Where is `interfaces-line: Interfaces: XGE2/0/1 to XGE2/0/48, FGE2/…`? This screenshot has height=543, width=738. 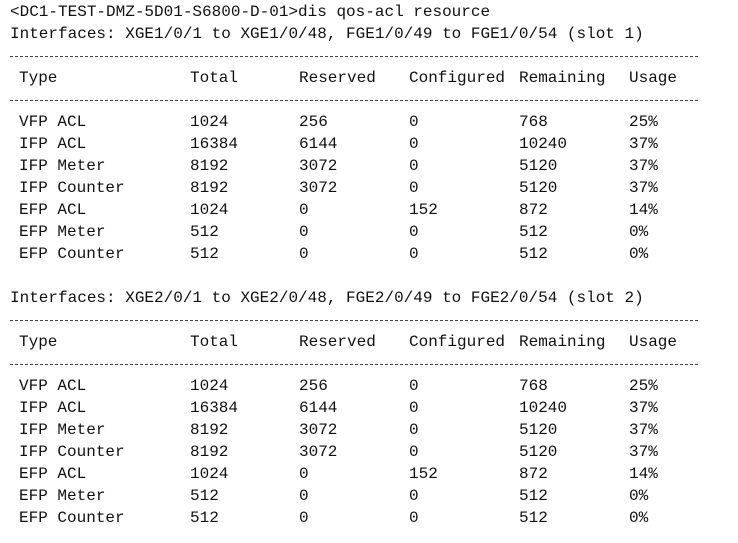 interfaces-line: Interfaces: XGE2/0/1 to XGE2/0/48, FGE2/… is located at coordinates (327, 298).